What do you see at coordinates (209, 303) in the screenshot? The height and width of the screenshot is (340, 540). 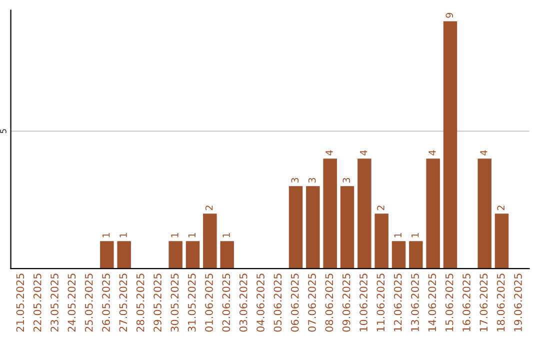 I see `x-tick-label: 01.06.2025` at bounding box center [209, 303].